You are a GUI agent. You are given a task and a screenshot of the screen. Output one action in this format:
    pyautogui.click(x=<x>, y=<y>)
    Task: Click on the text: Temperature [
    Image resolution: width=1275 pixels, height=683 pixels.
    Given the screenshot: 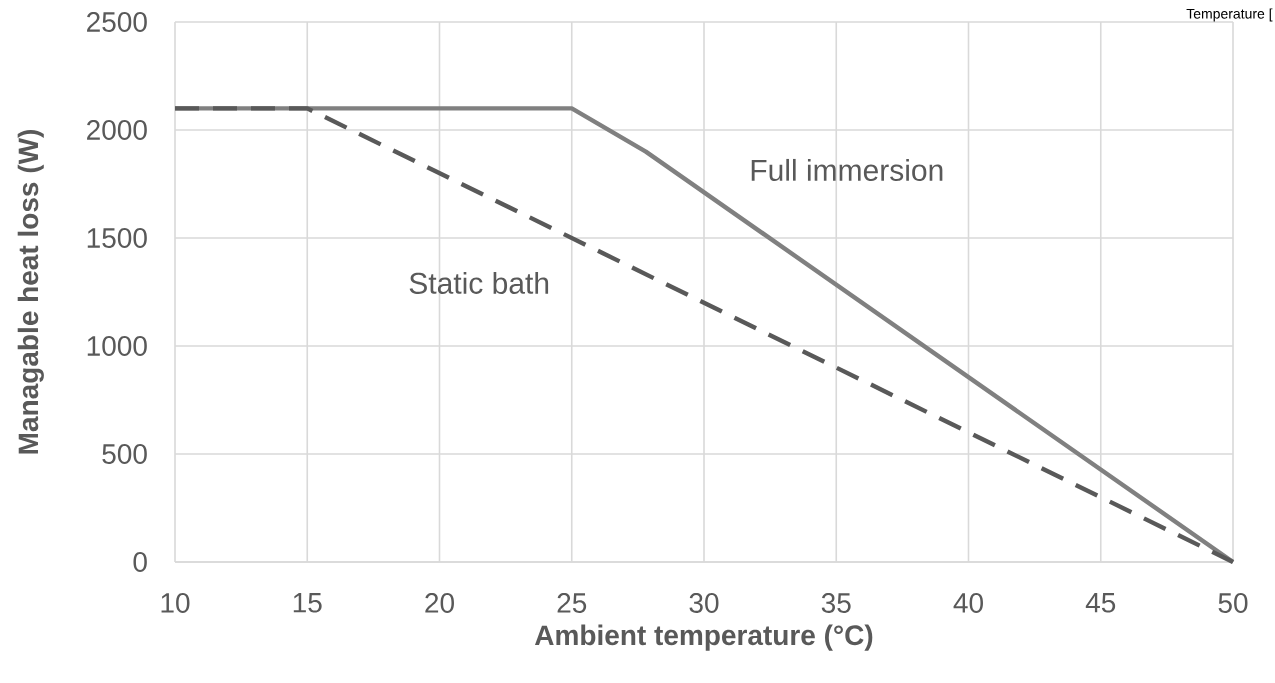 What is the action you would take?
    pyautogui.click(x=1229, y=15)
    